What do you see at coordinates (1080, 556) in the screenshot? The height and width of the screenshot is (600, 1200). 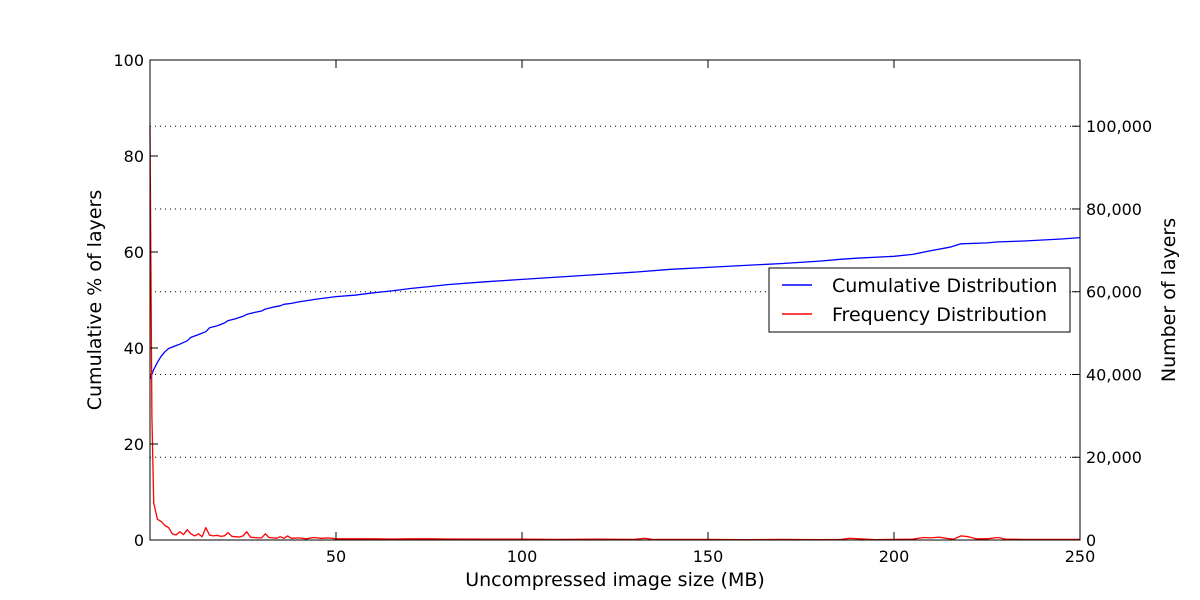 I see `x-tick-label: 250` at bounding box center [1080, 556].